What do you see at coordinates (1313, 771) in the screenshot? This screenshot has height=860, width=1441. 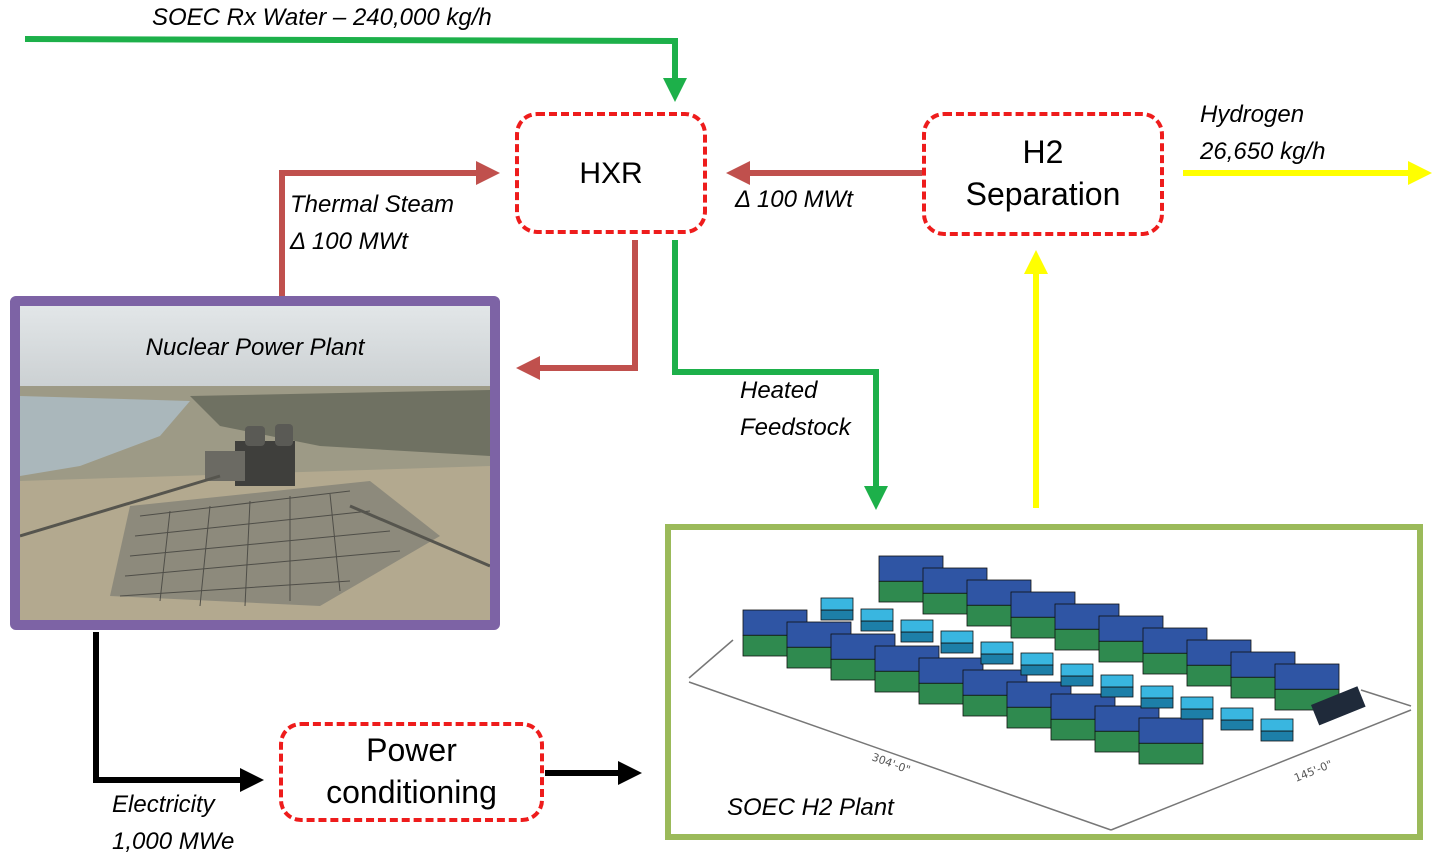 I see `dimension-width: 145'-0"` at bounding box center [1313, 771].